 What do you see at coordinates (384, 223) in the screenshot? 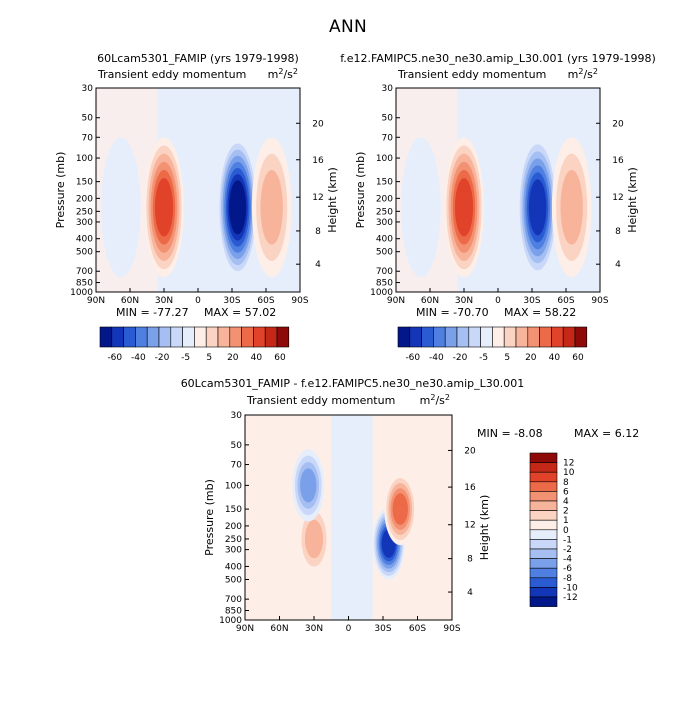
I see `y-tick-label: 300` at bounding box center [384, 223].